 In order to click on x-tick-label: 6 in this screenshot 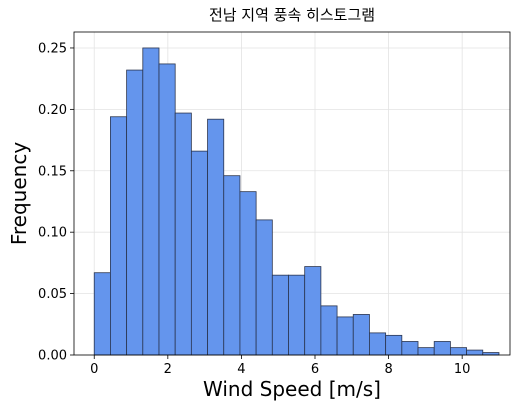, I will do `click(315, 369)`.